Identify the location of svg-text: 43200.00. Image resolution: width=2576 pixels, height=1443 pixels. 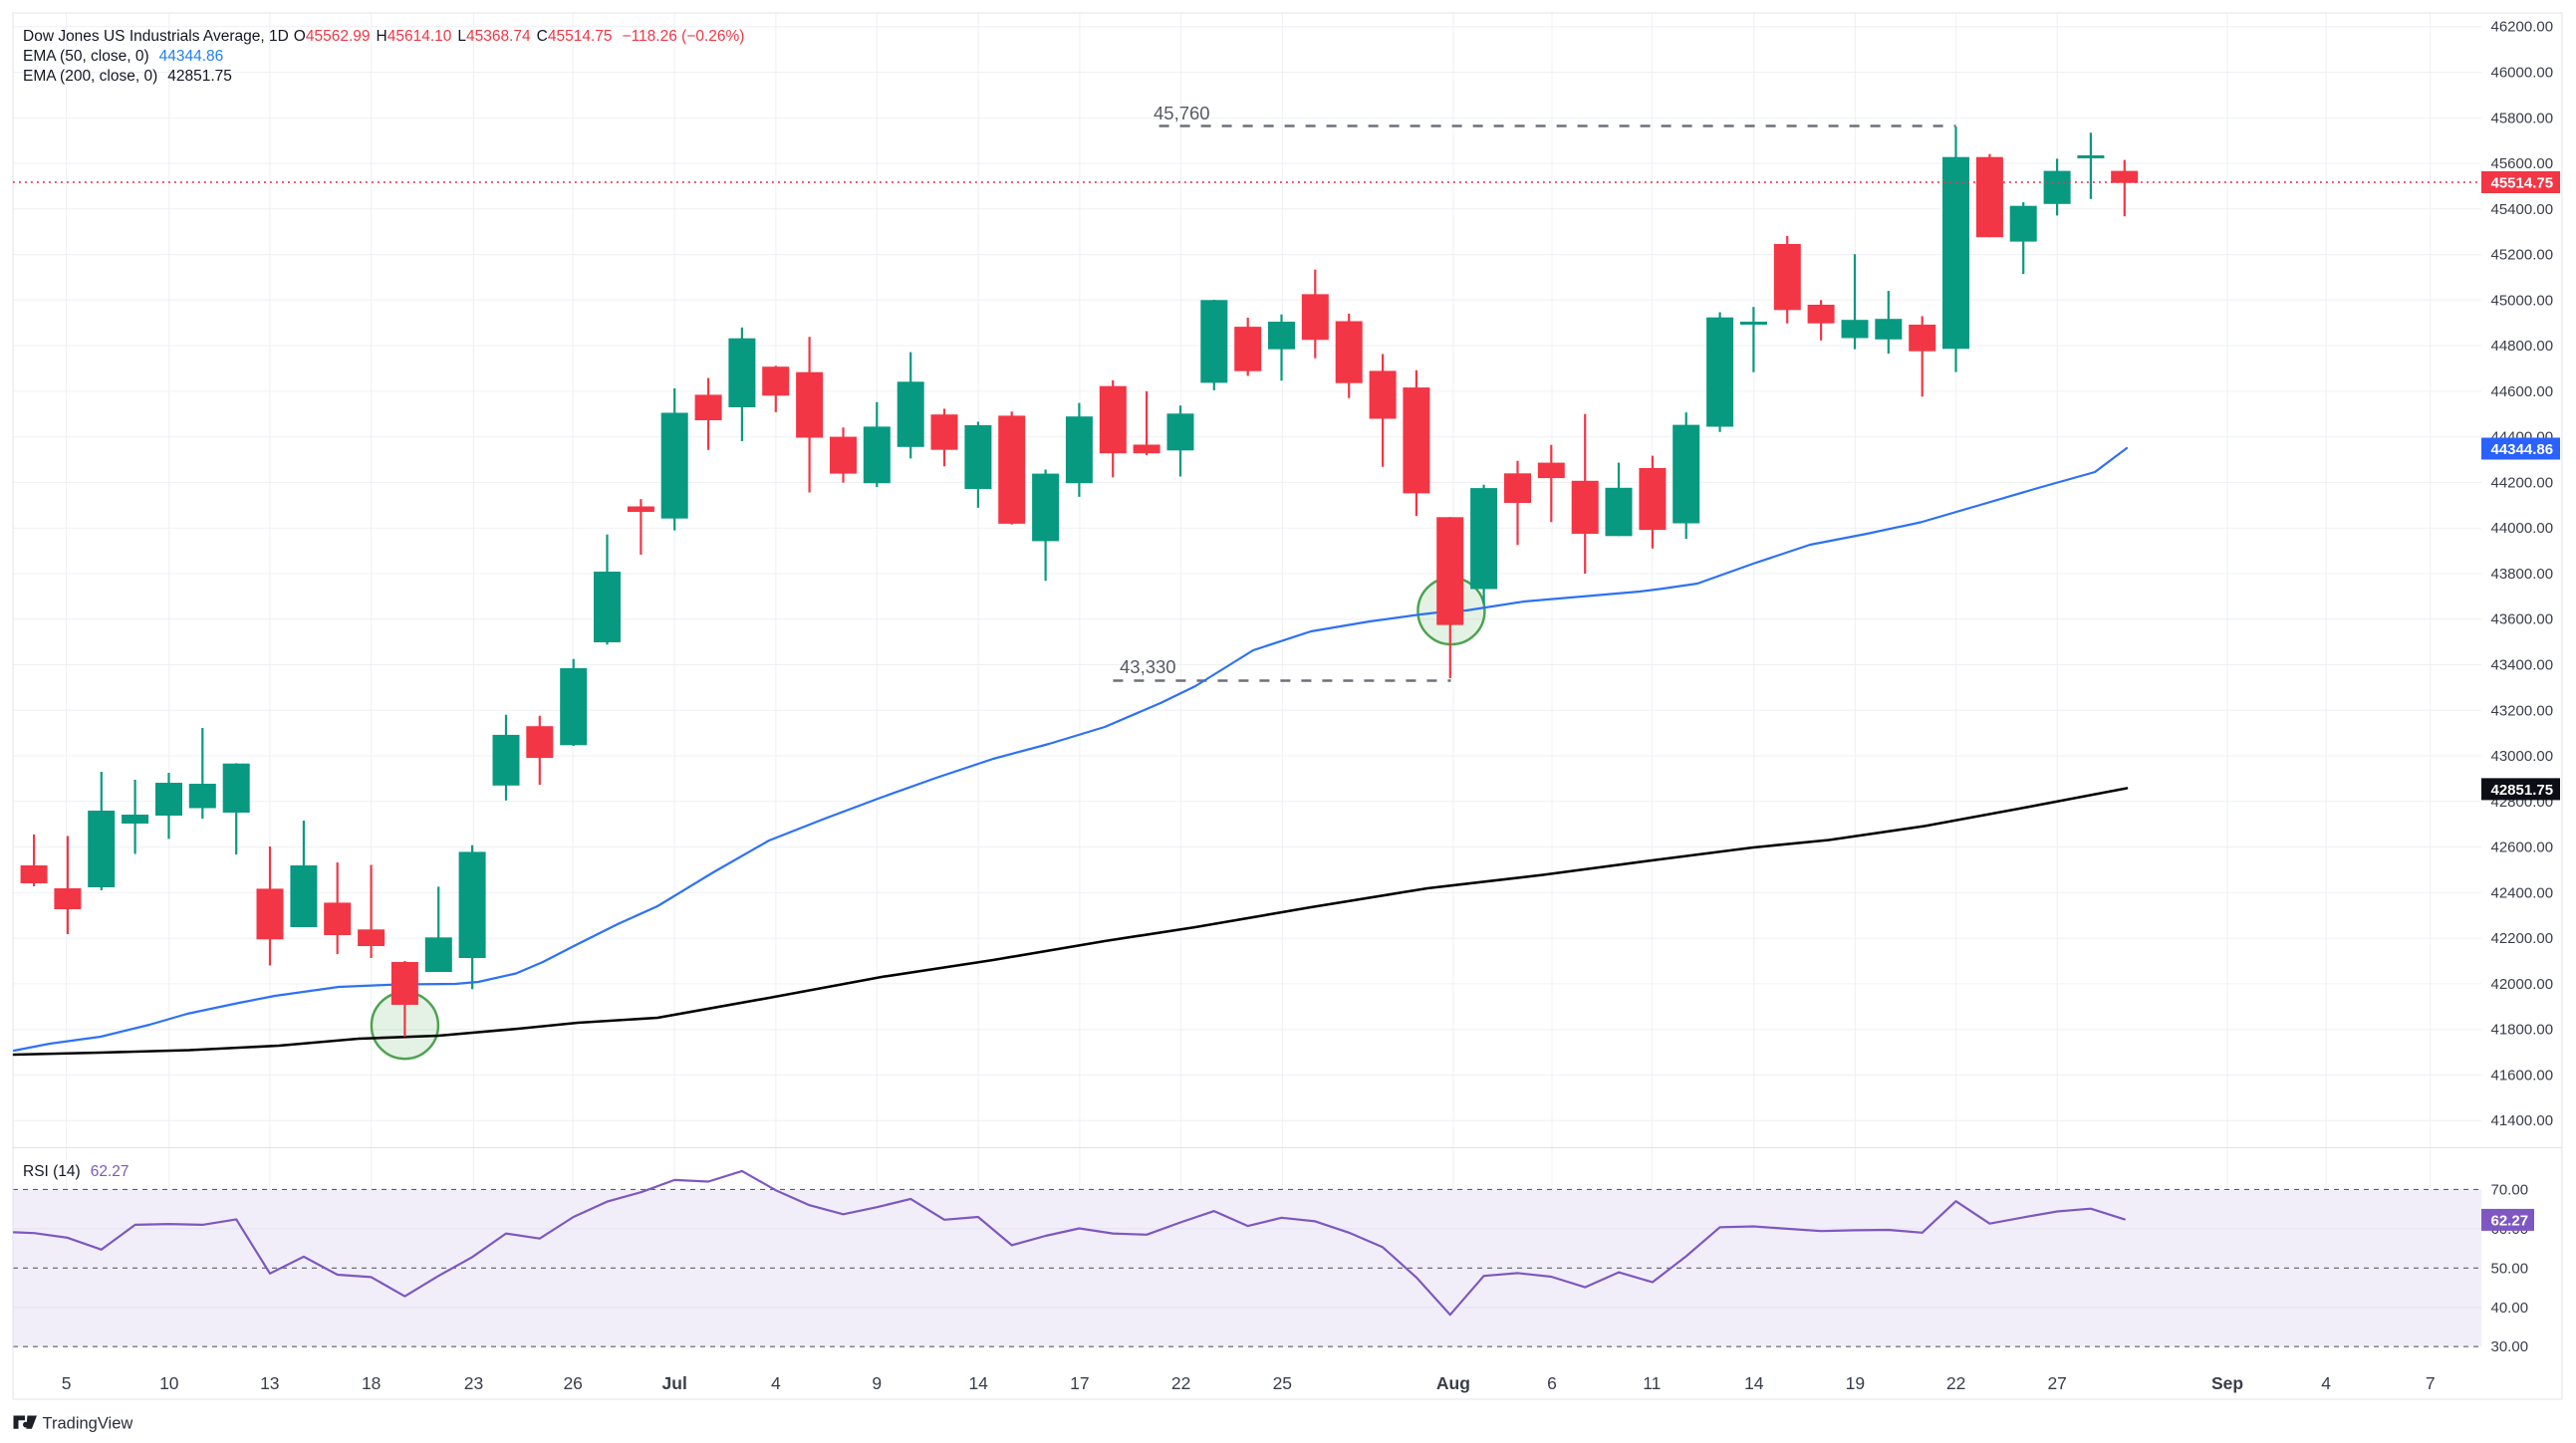
(2522, 710).